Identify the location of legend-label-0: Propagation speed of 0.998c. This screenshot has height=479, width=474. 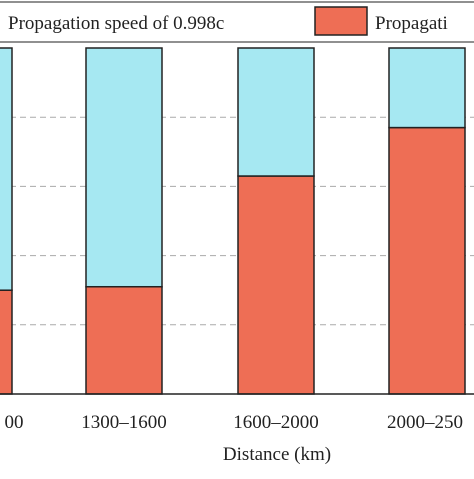
(116, 23).